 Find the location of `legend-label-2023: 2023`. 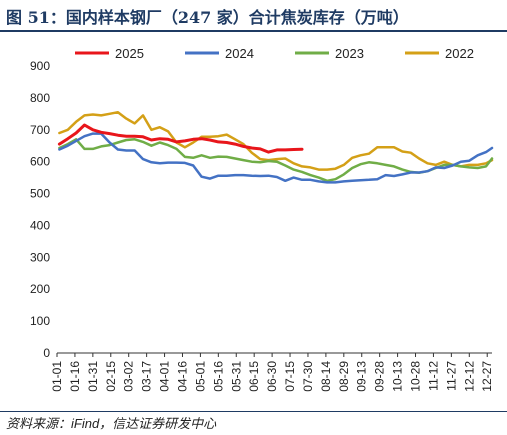

legend-label-2023: 2023 is located at coordinates (349, 53).